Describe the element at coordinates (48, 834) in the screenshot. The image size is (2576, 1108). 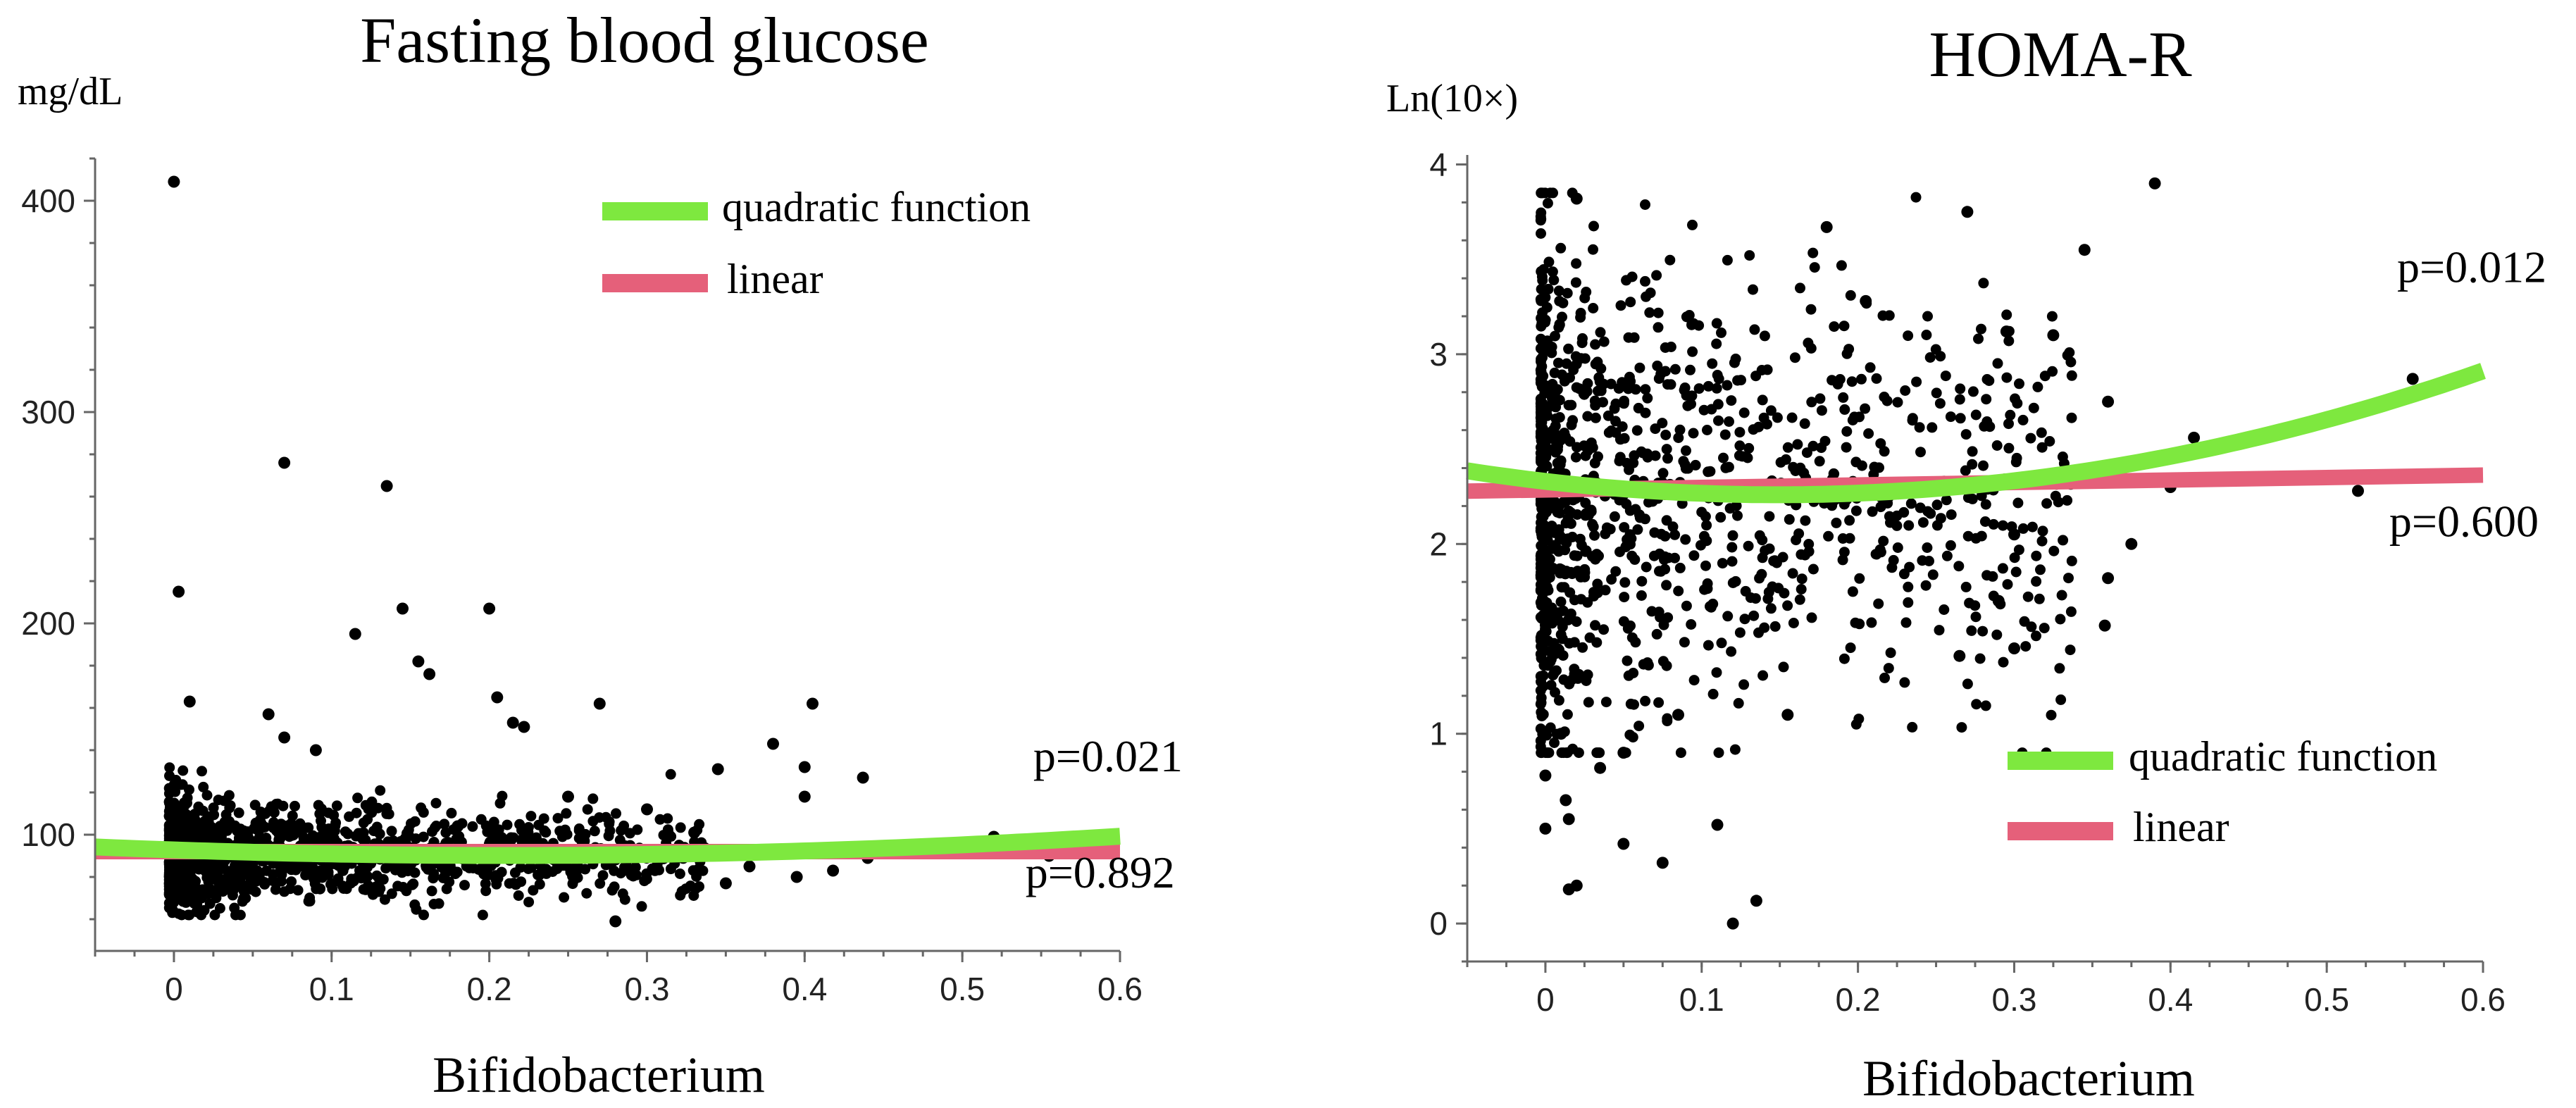
I see `y-tick-label: 100` at that location.